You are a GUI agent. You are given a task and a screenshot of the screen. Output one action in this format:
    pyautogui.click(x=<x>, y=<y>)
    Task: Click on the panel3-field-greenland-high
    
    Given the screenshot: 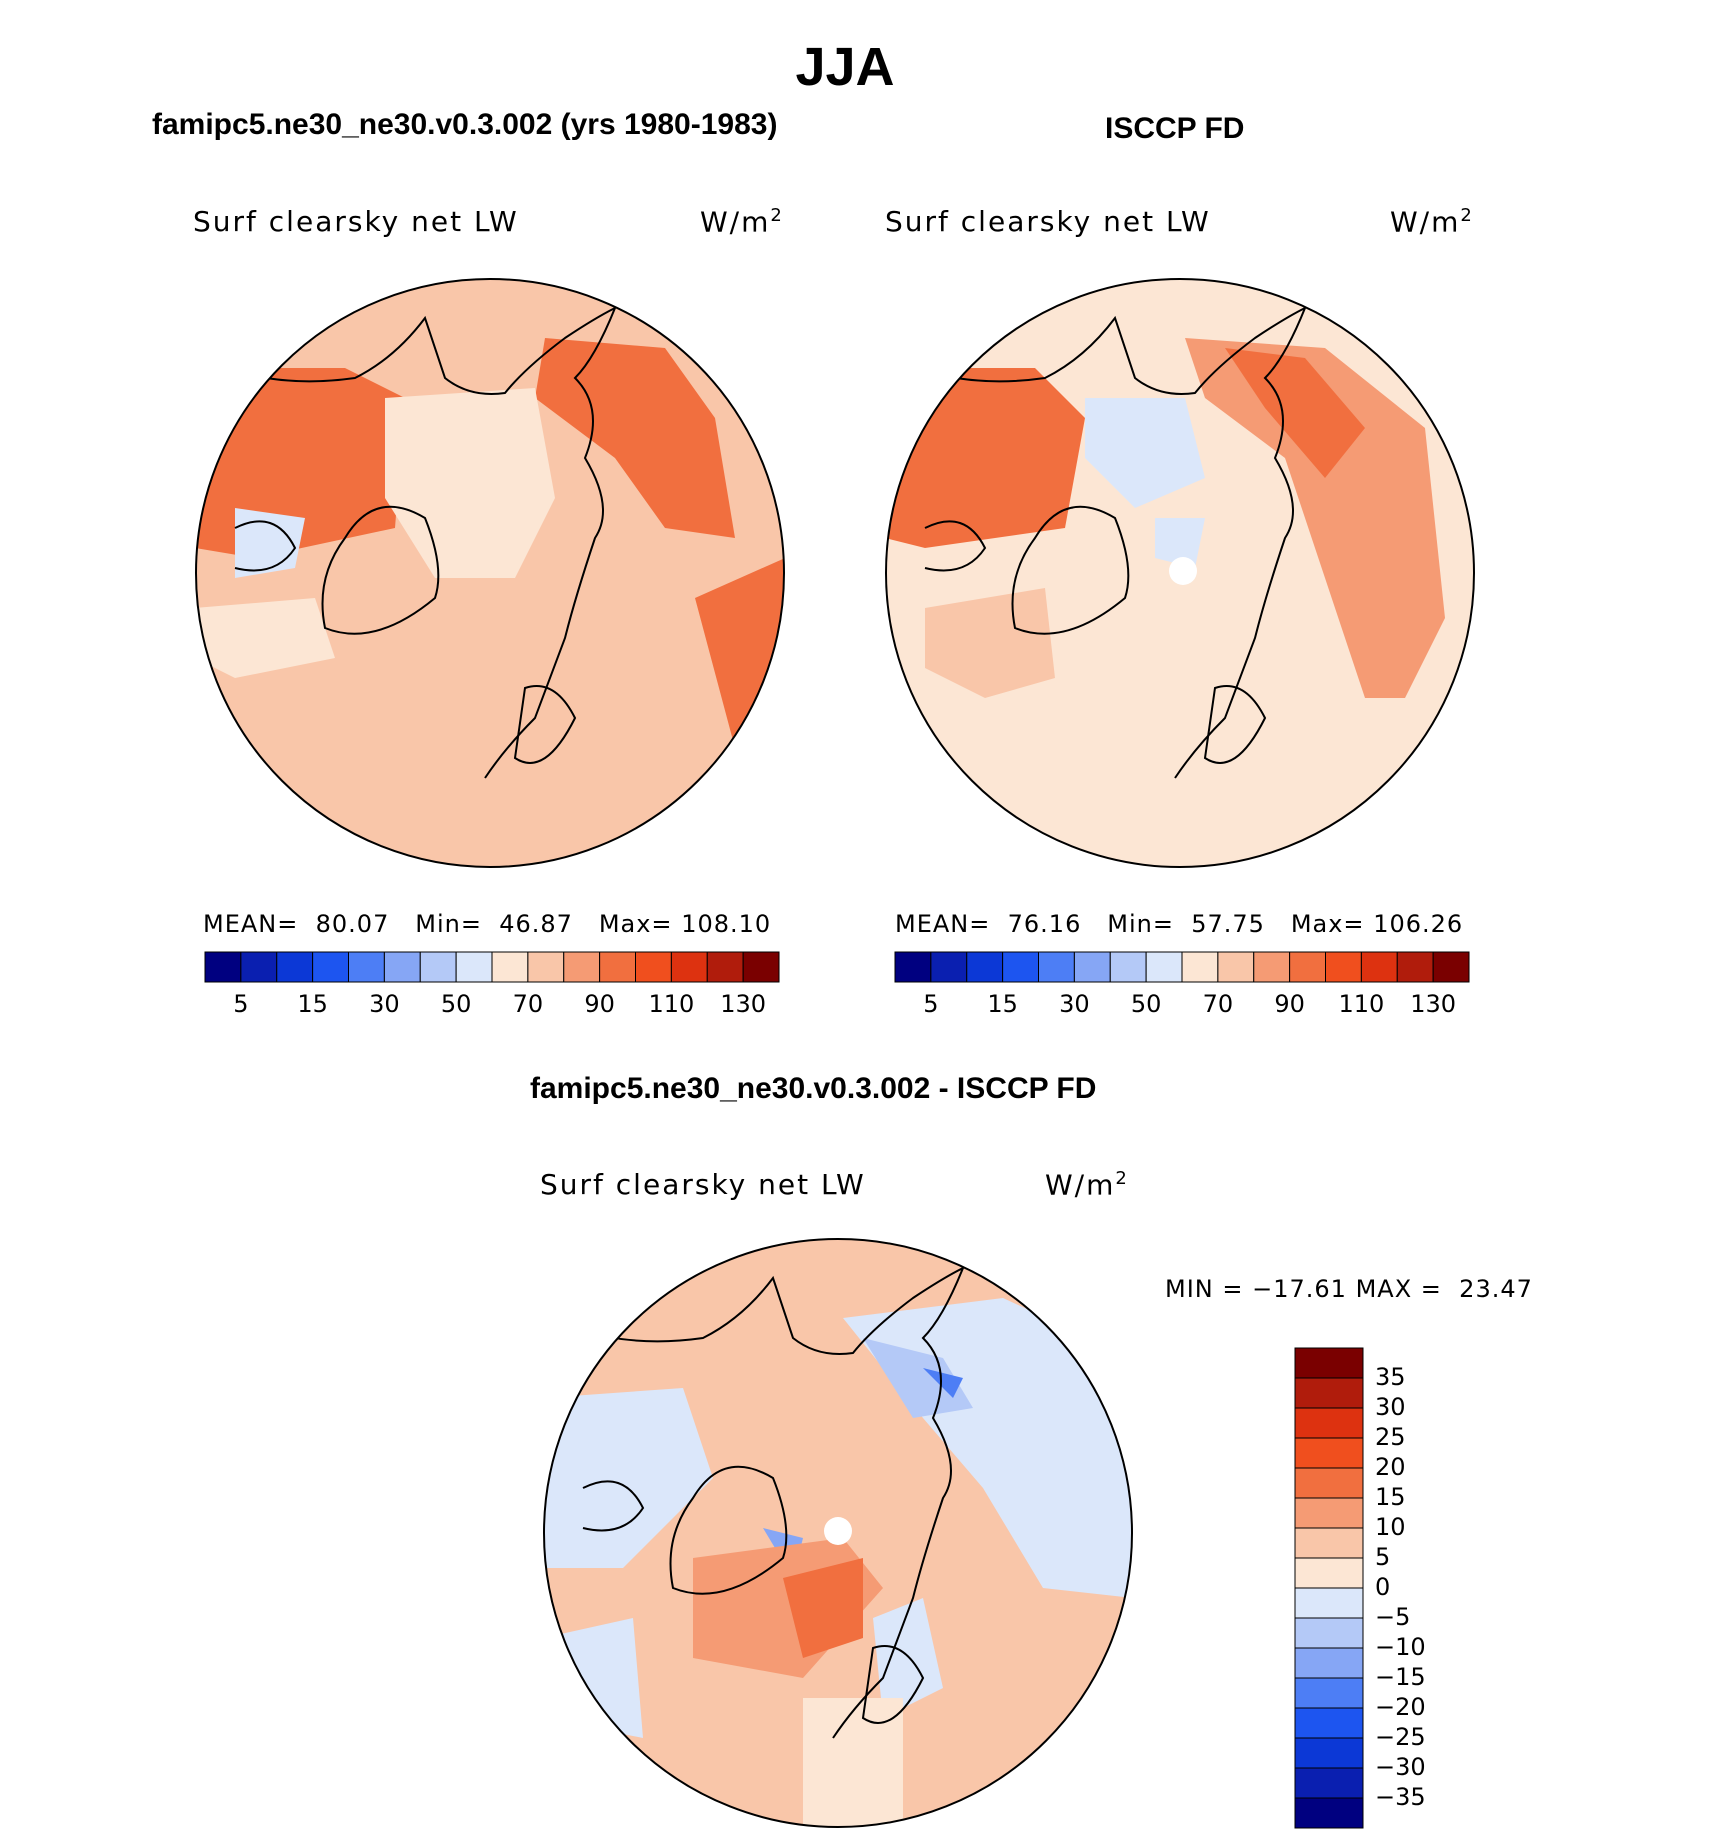 What is the action you would take?
    pyautogui.click(x=823, y=1608)
    